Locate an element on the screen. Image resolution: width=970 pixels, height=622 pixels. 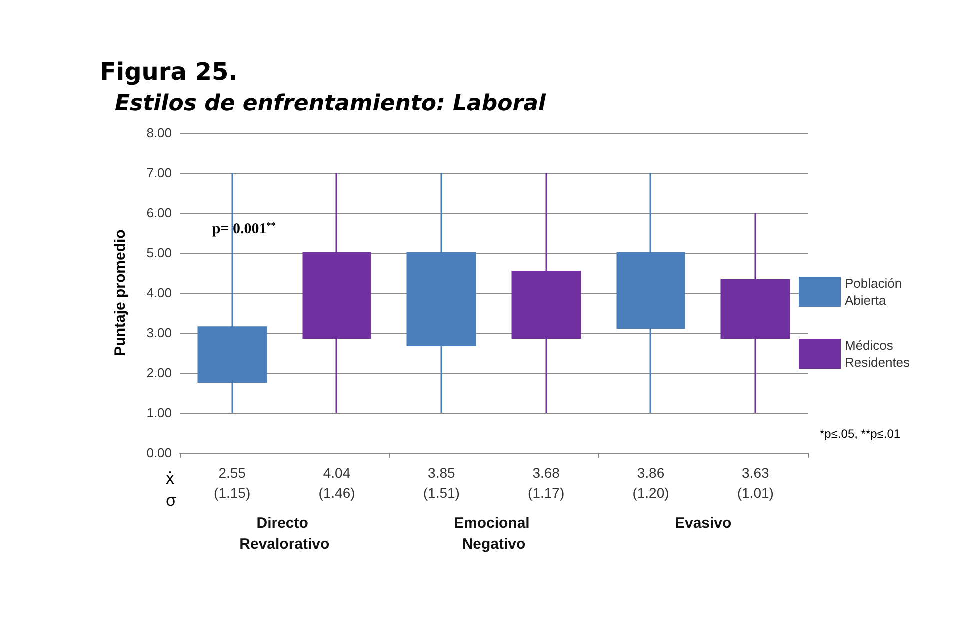
y-tick-label: 2.00 is located at coordinates (159, 373).